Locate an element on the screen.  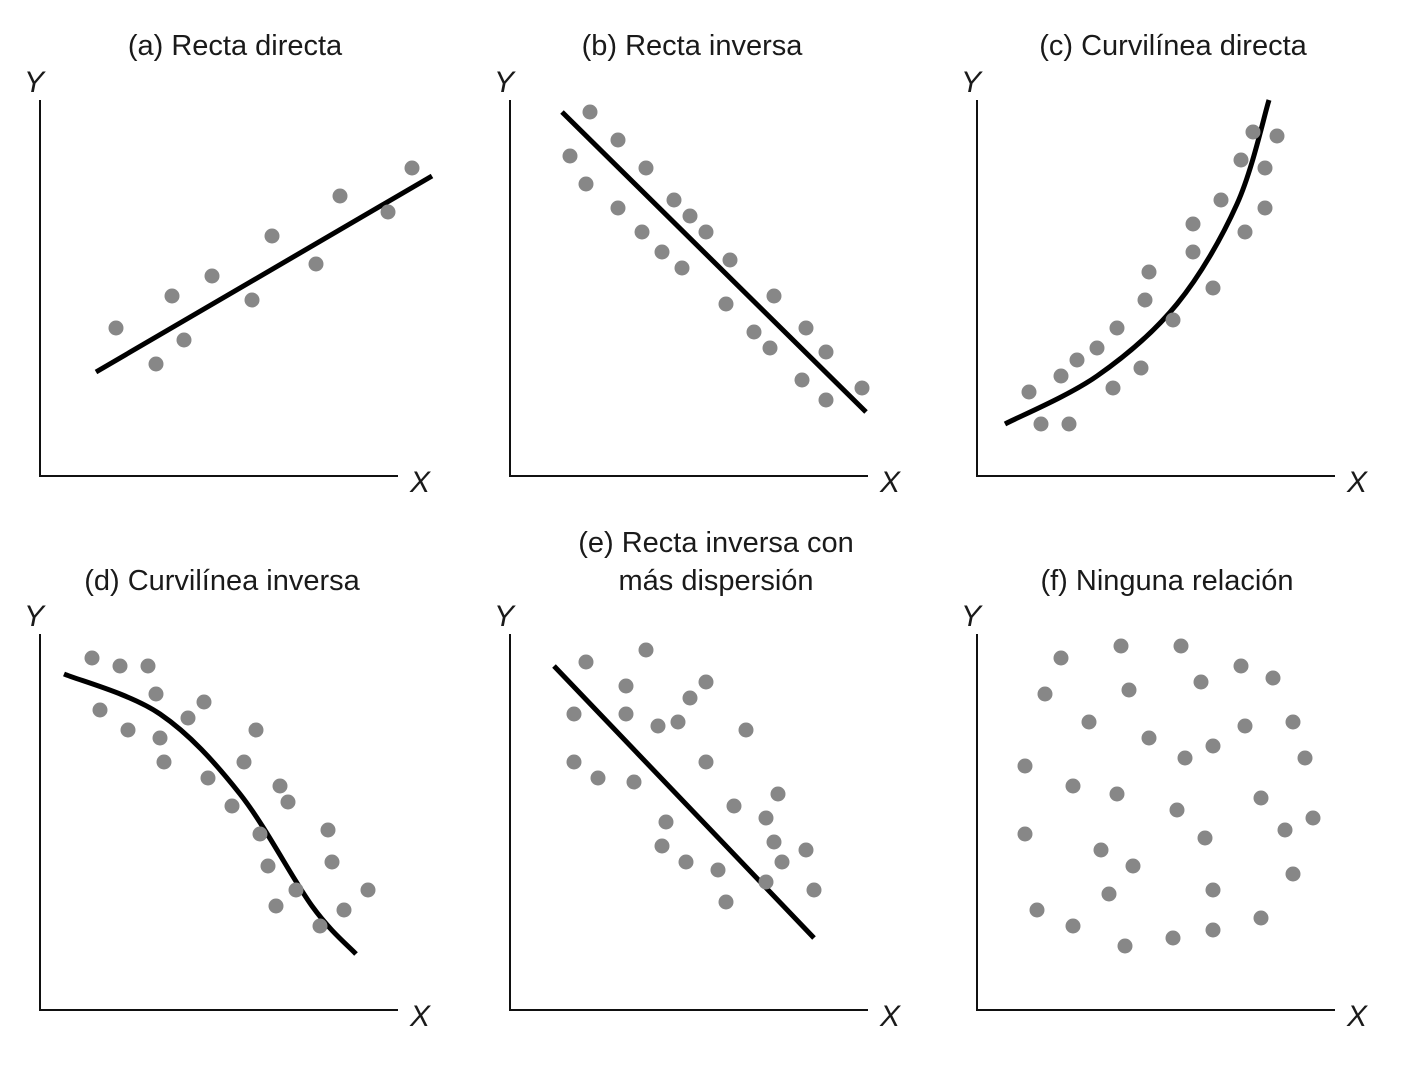
panel-title: (b) Recta inversa is located at coordinates (693, 46).